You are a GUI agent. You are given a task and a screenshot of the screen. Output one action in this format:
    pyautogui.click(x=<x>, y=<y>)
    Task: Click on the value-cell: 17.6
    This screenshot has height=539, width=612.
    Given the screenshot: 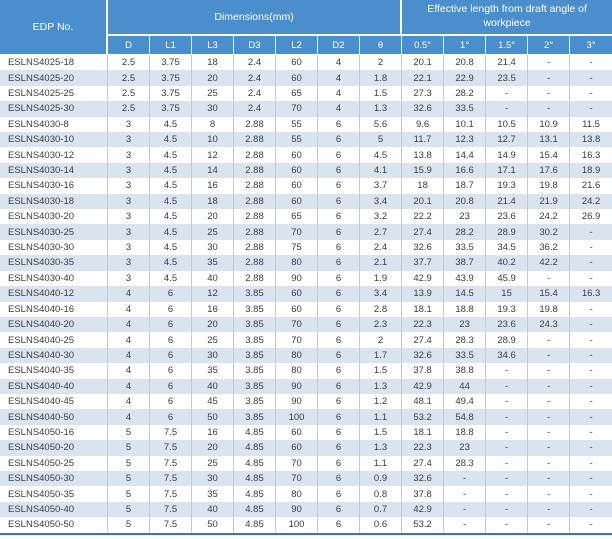 What is the action you would take?
    pyautogui.click(x=549, y=170)
    